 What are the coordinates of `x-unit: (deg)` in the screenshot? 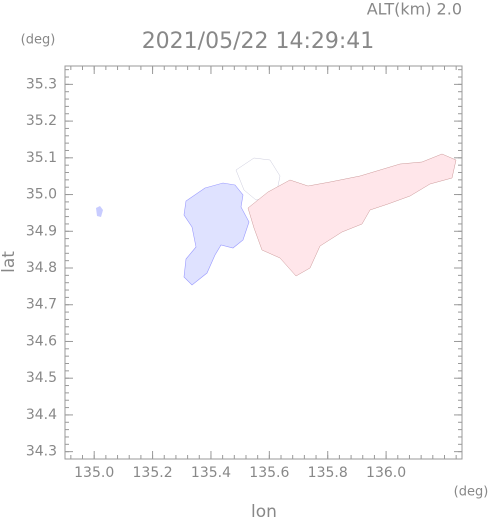 It's located at (471, 492).